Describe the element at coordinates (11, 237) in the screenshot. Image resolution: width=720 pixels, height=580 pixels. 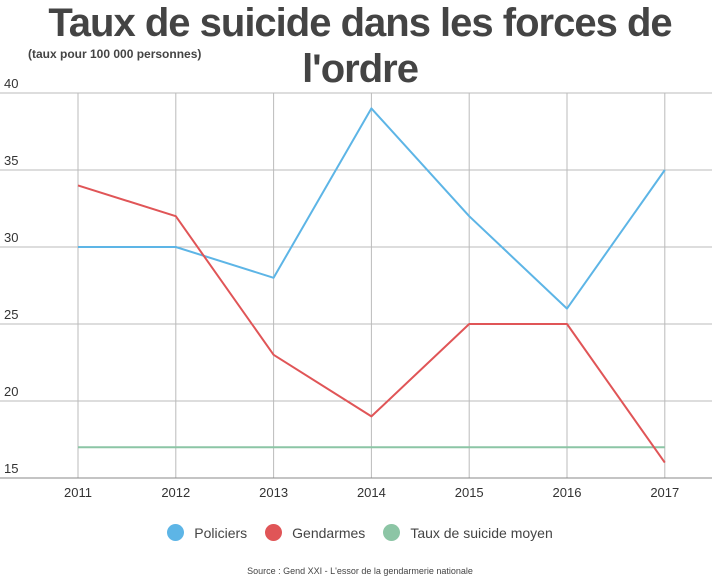
I see `y-tick-label: 30` at that location.